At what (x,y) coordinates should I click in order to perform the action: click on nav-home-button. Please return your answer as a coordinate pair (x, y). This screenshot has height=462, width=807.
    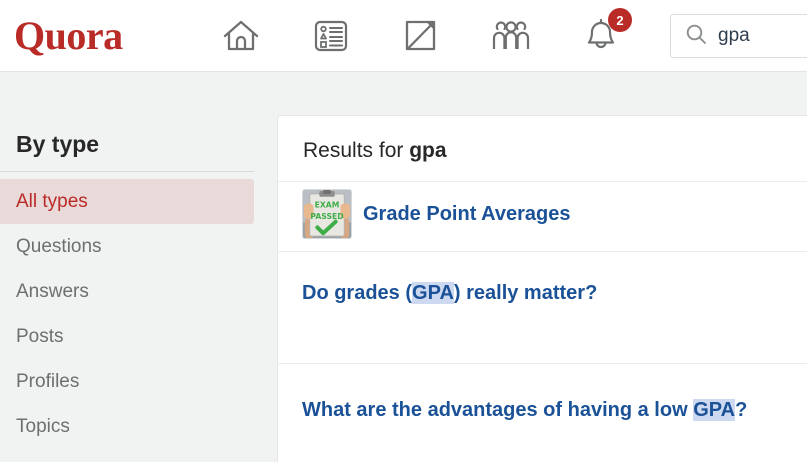
    Looking at the image, I should click on (241, 36).